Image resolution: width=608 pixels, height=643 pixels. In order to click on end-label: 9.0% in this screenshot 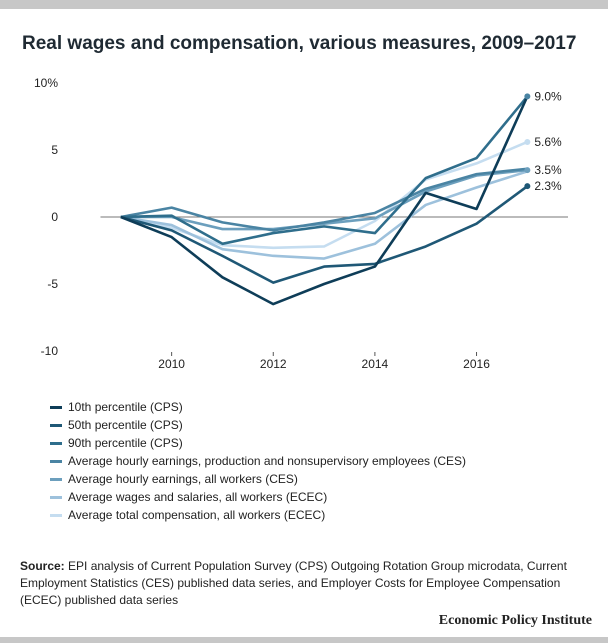, I will do `click(548, 96)`.